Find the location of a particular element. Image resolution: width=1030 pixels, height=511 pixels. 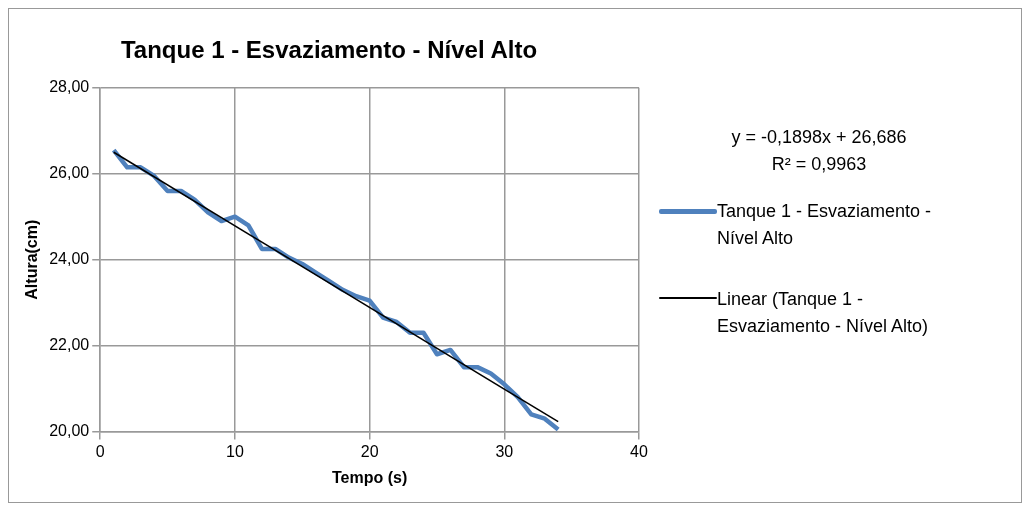

text: R² = 0,9963 is located at coordinates (819, 164).